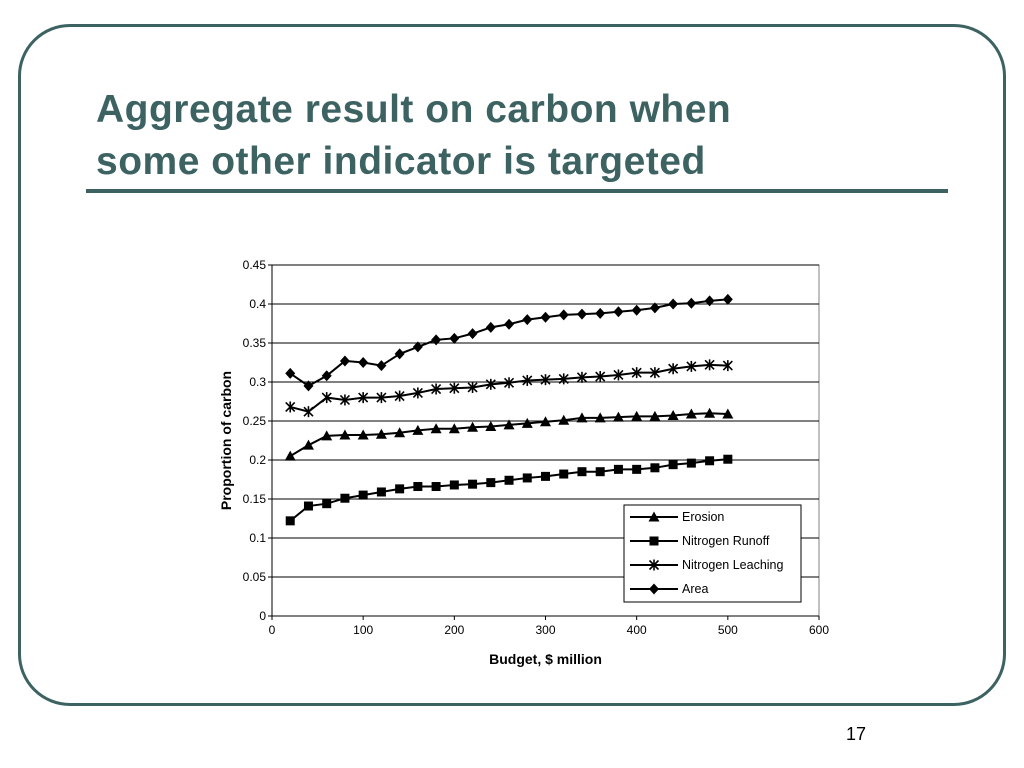 Image resolution: width=1024 pixels, height=768 pixels. What do you see at coordinates (257, 304) in the screenshot?
I see `y-tick-label: 0.4` at bounding box center [257, 304].